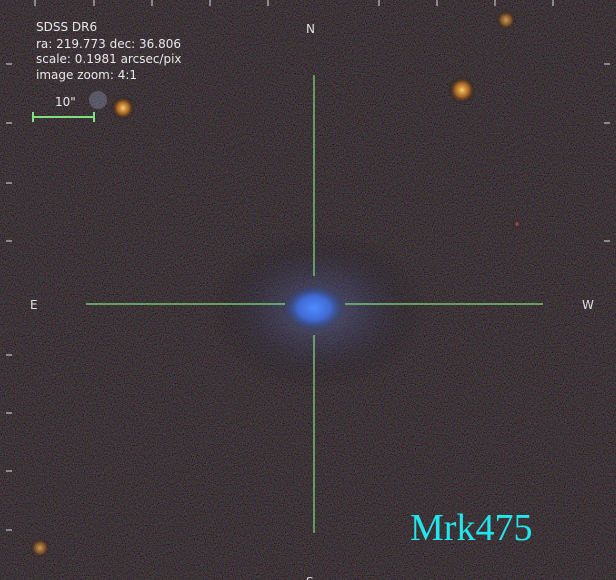  Describe the element at coordinates (588, 305) in the screenshot. I see `compass-west: W` at that location.